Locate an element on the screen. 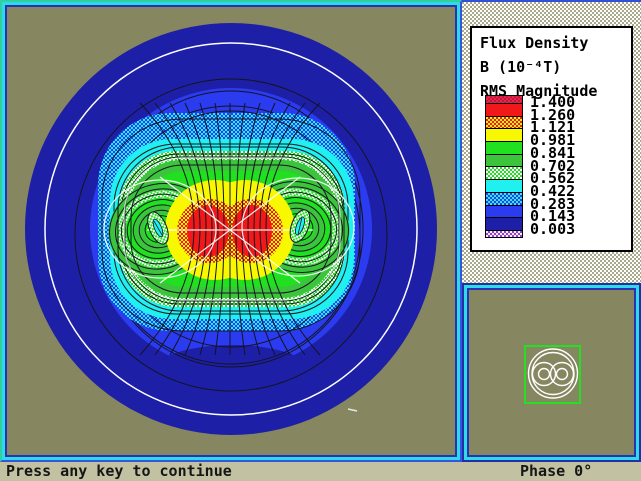 Image resolution: width=641 pixels, height=481 pixels. locator-window-frame-inner is located at coordinates (551, 372).